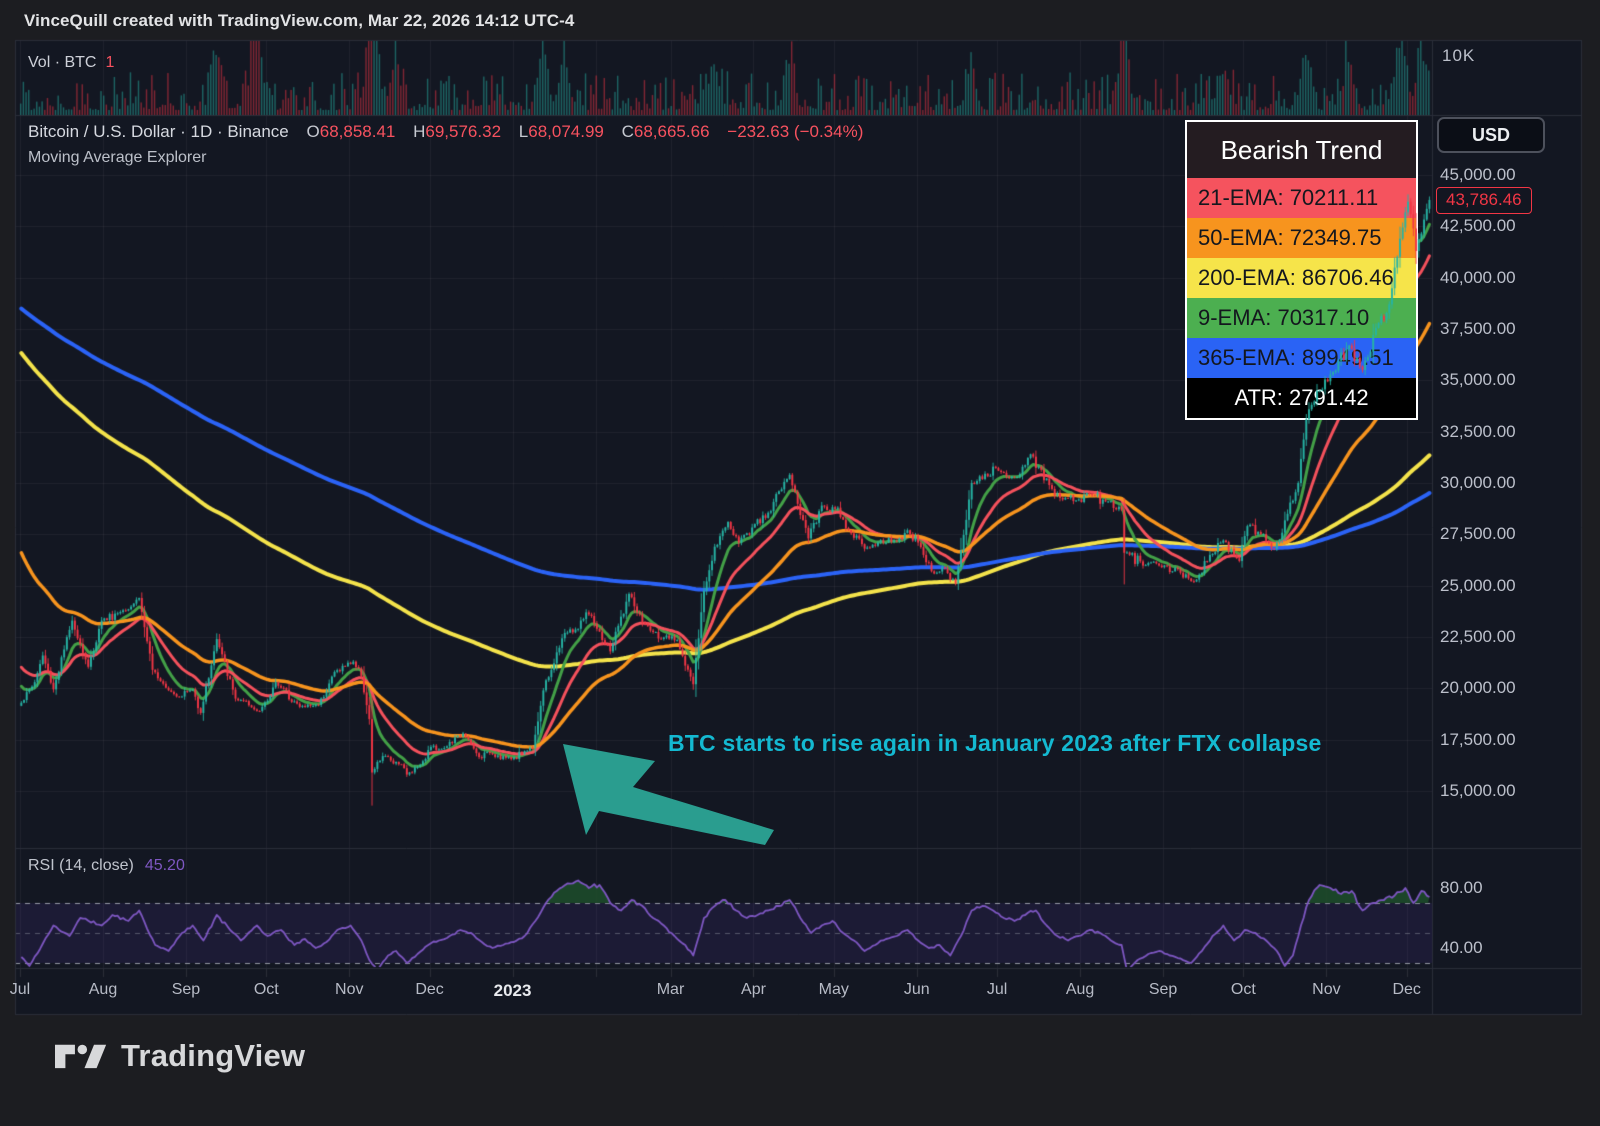 This screenshot has width=1600, height=1126. I want to click on tradingview-logo: TradingView, so click(180, 1056).